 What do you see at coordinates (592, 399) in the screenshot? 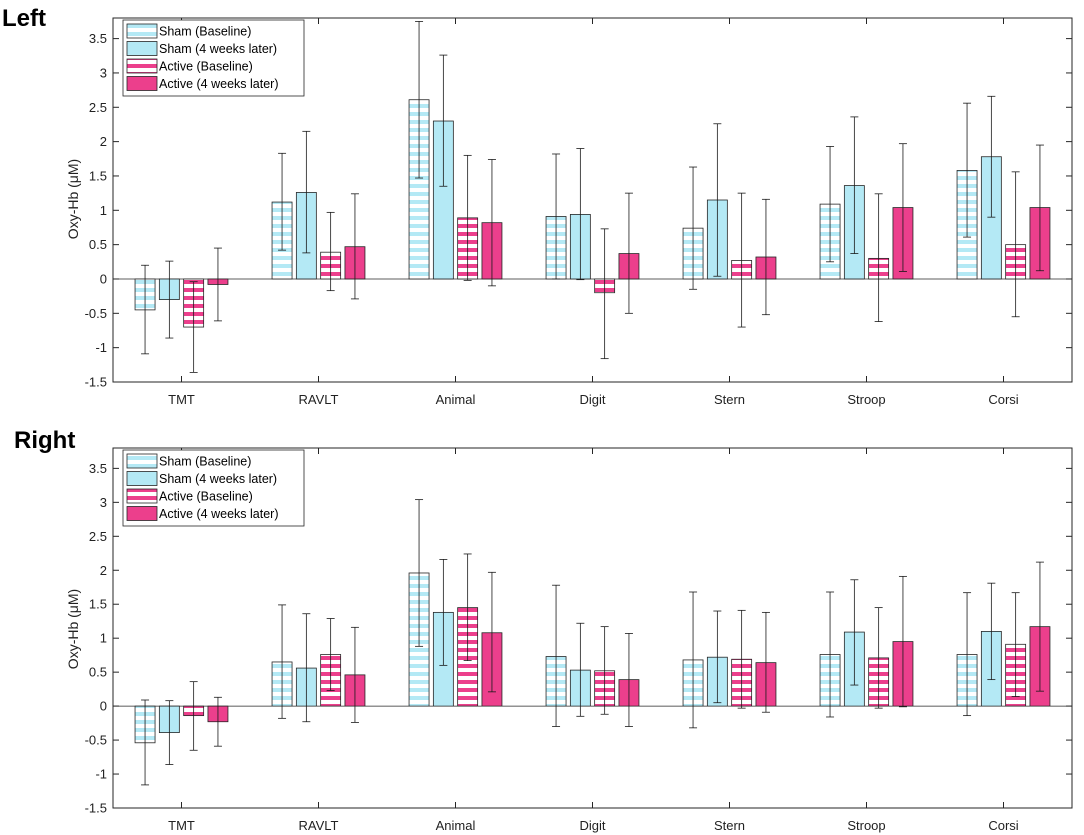
I see `x-tick-label-digit-left: Digit` at bounding box center [592, 399].